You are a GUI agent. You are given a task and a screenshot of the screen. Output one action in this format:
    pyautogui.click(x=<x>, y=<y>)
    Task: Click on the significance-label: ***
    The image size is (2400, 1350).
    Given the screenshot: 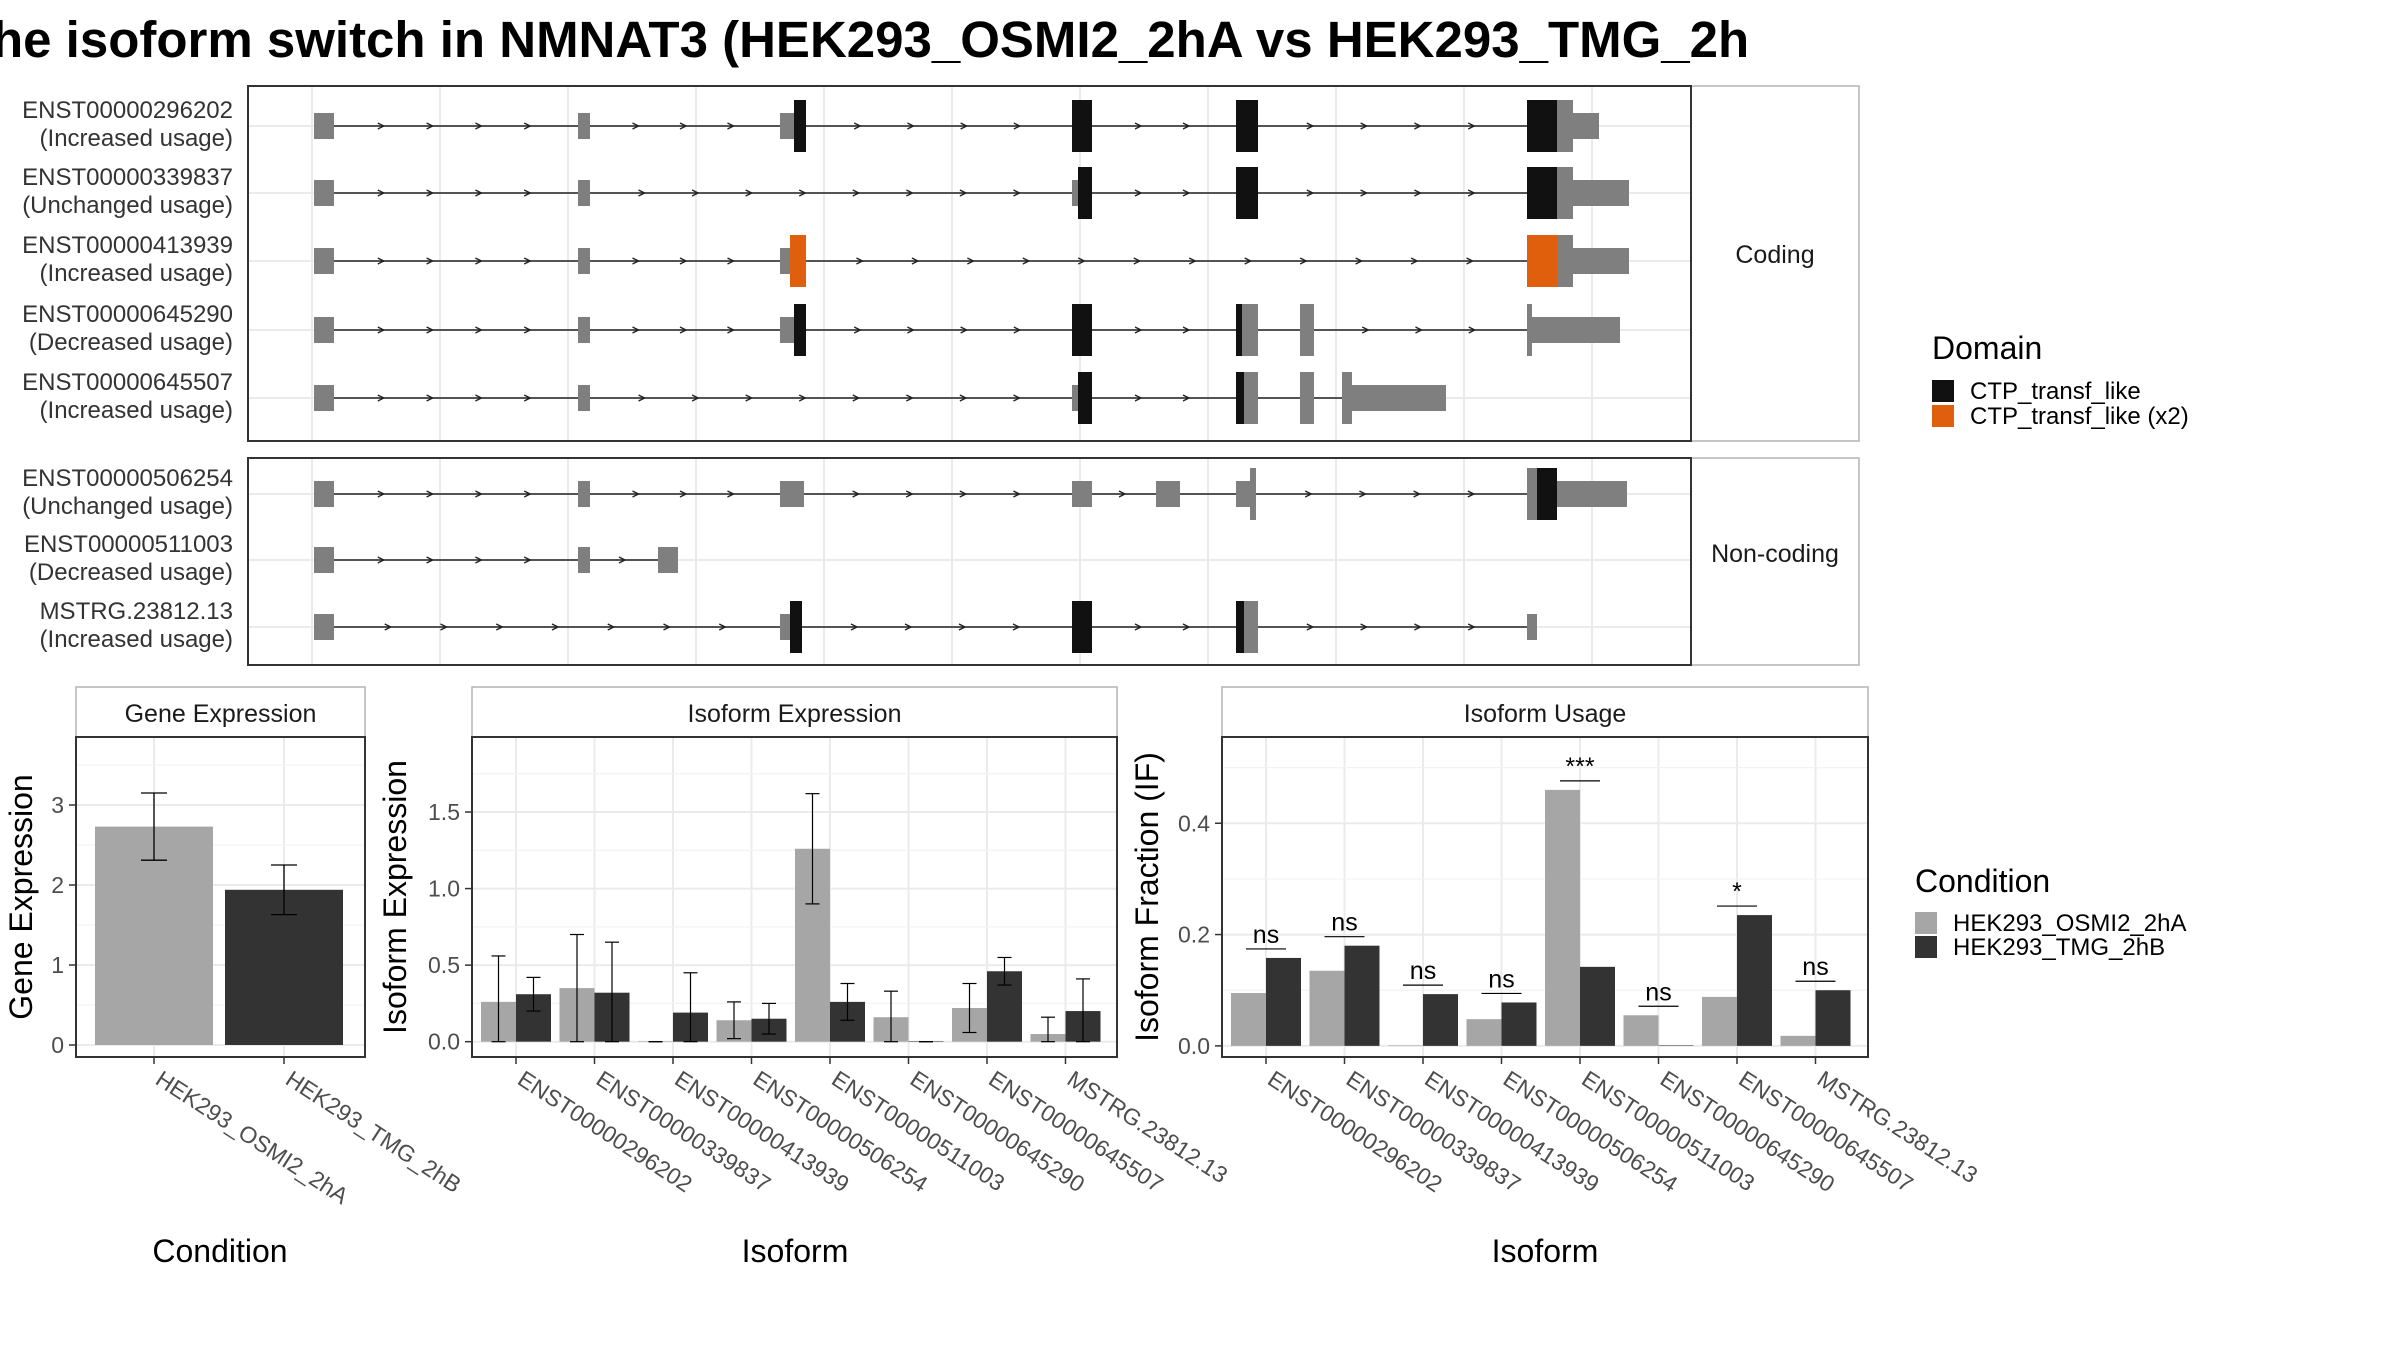 What is the action you would take?
    pyautogui.click(x=1579, y=767)
    